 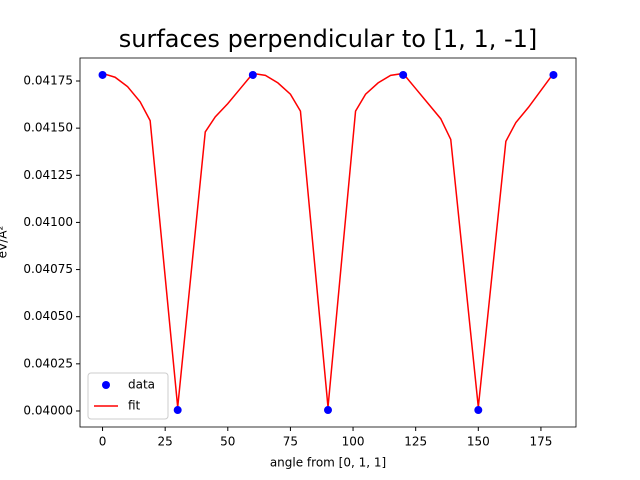 What do you see at coordinates (48, 222) in the screenshot?
I see `y-tick-label: 0.04100` at bounding box center [48, 222].